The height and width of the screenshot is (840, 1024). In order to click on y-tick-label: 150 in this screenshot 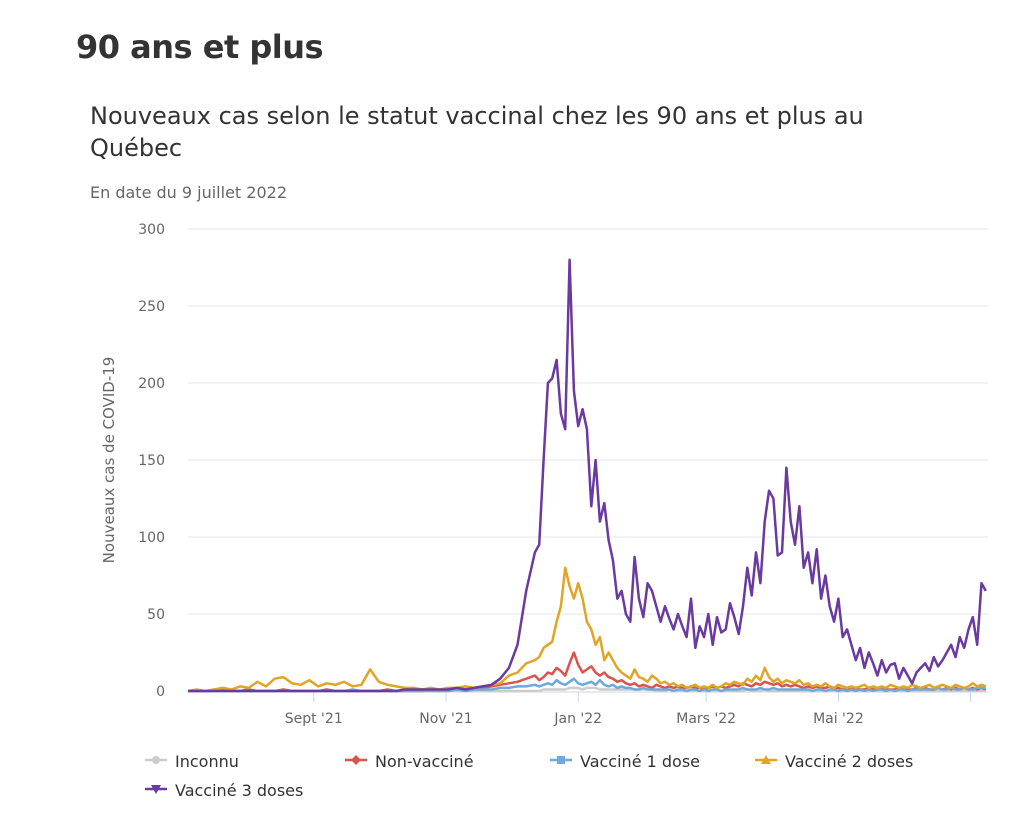, I will do `click(151, 461)`.